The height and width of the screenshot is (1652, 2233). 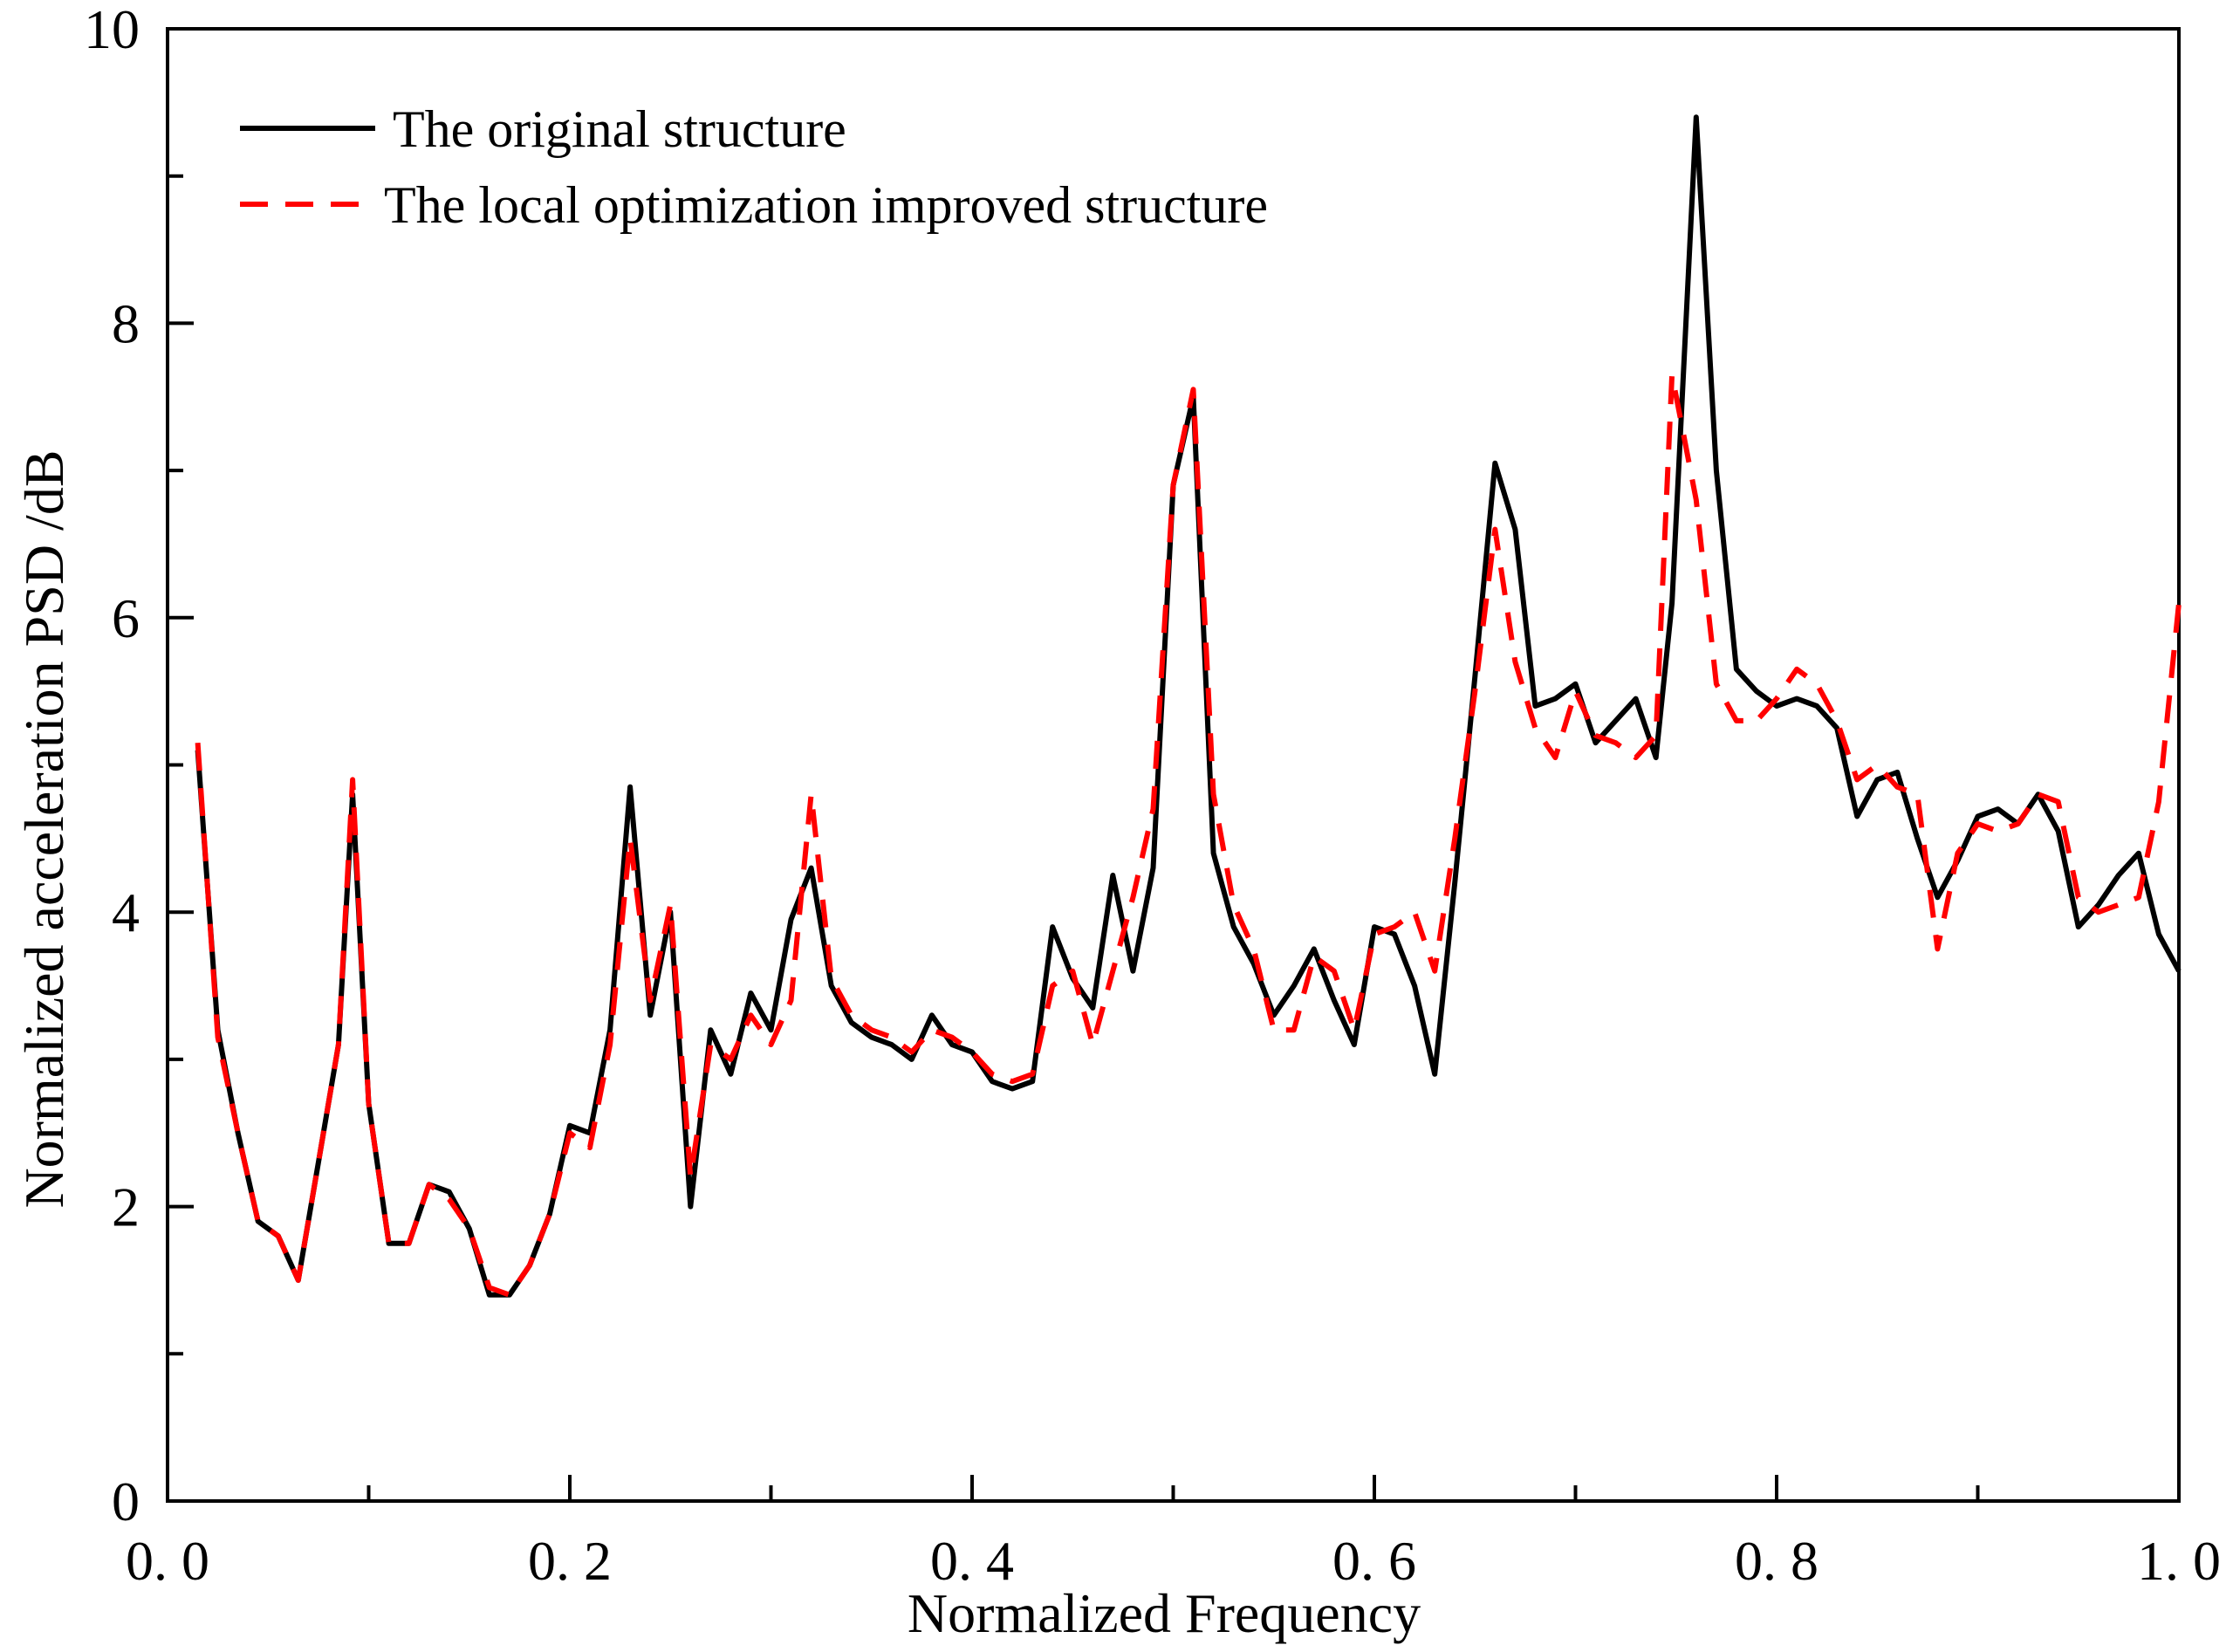 What do you see at coordinates (619, 129) in the screenshot?
I see `legend-label-original: The original structure` at bounding box center [619, 129].